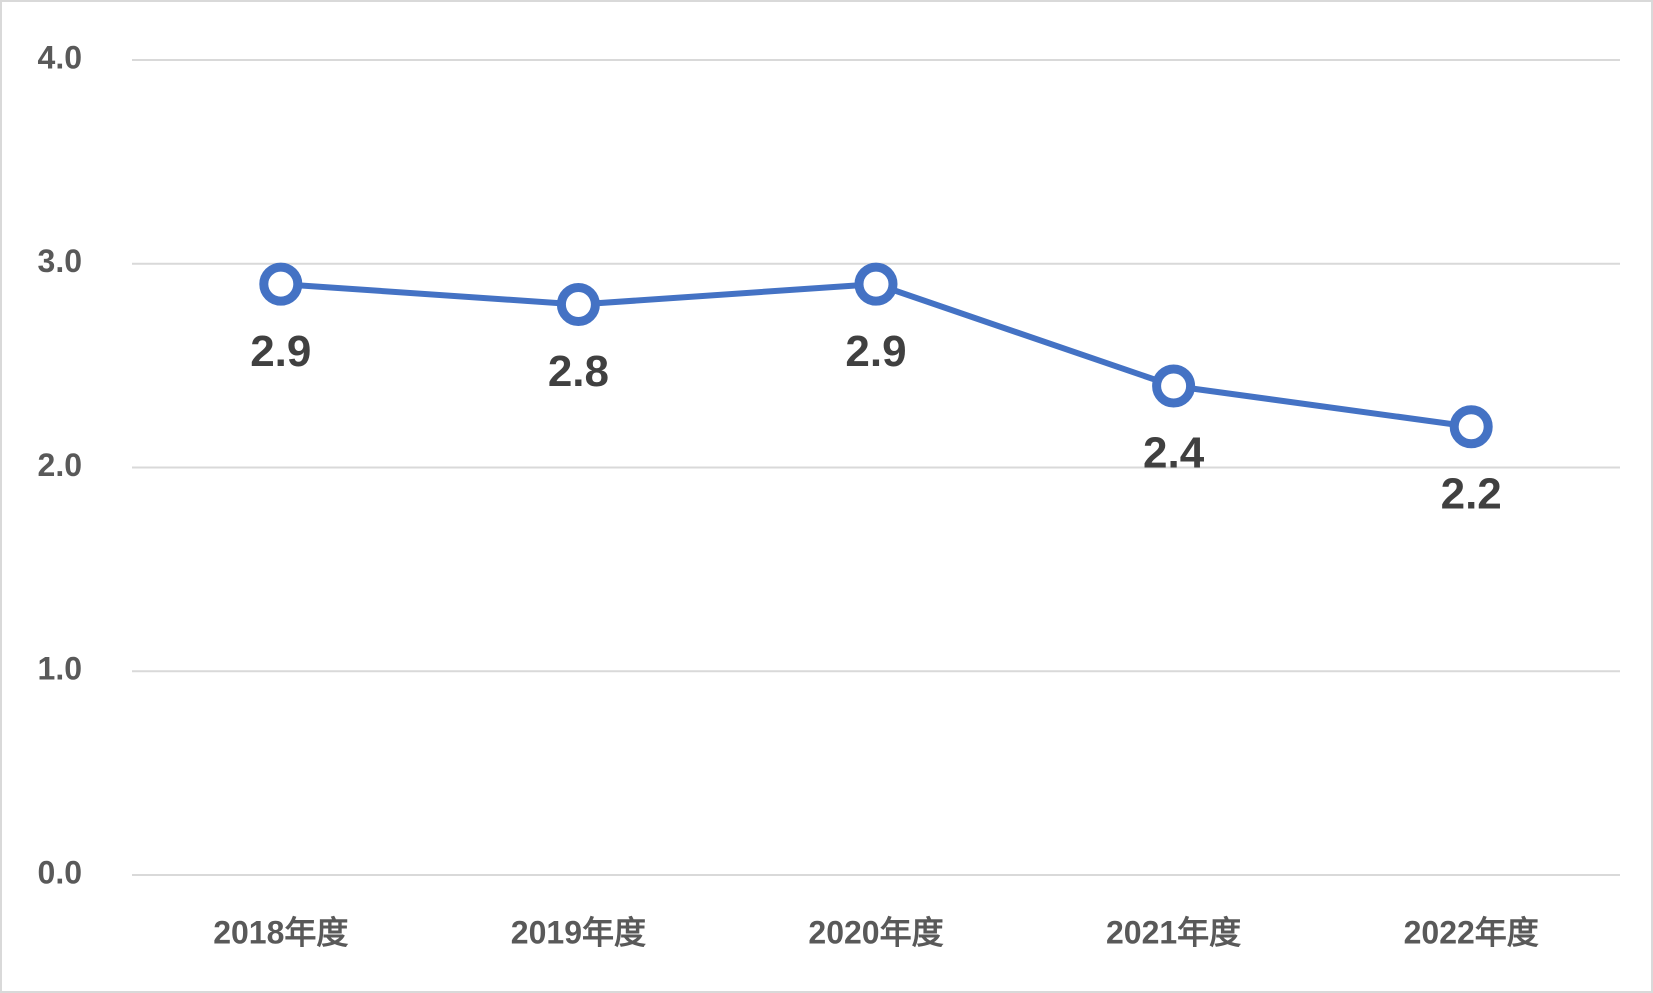 The image size is (1653, 993). I want to click on x-tick-label: 2019年度, so click(578, 932).